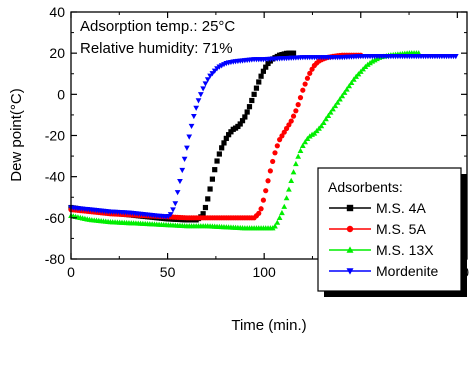 This screenshot has width=469, height=367. I want to click on y-tick-label: 20, so click(57, 53).